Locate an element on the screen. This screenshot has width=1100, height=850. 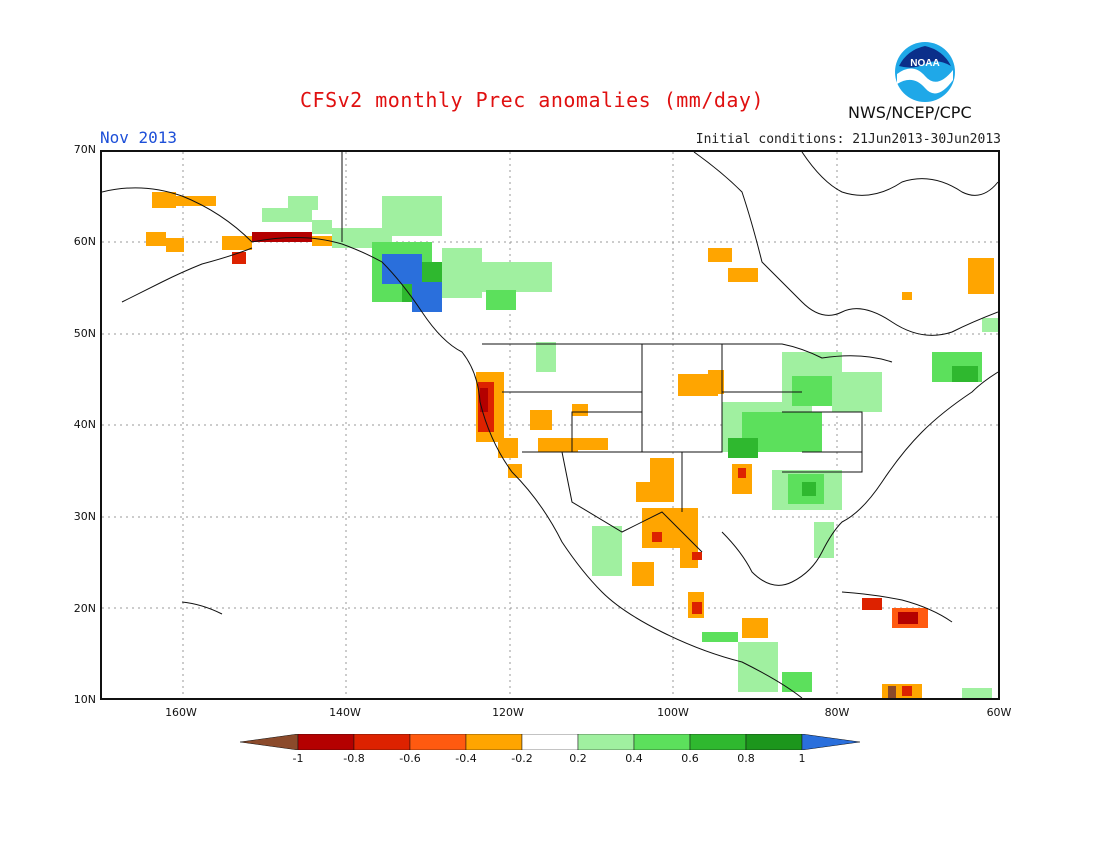
forecast-month: Nov 2013 is located at coordinates (139, 137).